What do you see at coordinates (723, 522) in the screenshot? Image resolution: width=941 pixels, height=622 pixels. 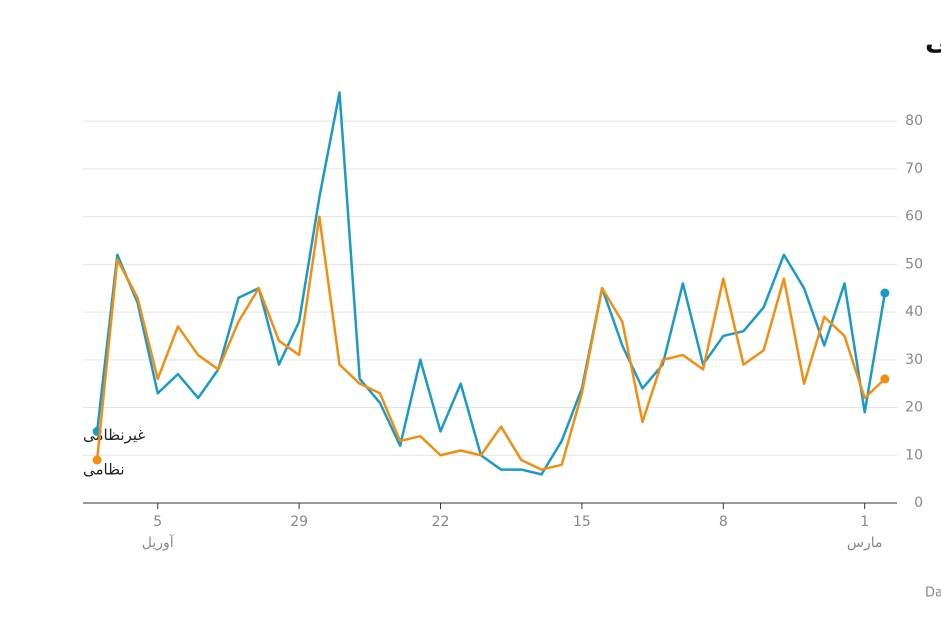 I see `x-tick-label: 8` at bounding box center [723, 522].